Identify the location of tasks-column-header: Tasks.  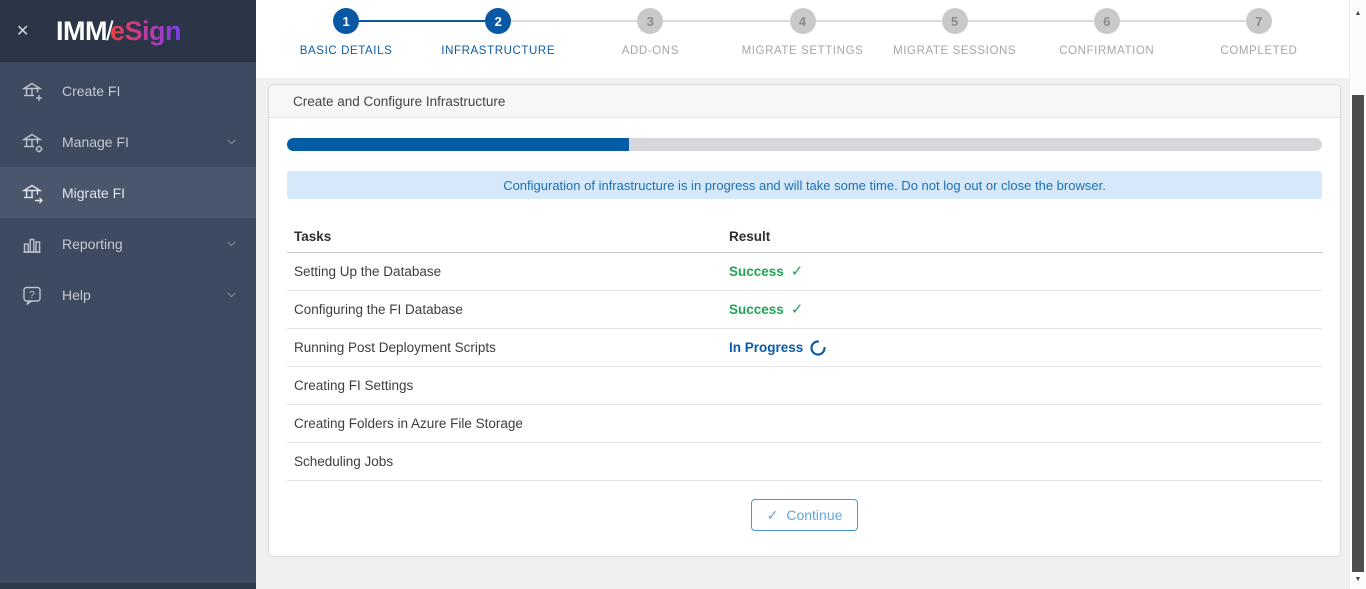
(313, 236).